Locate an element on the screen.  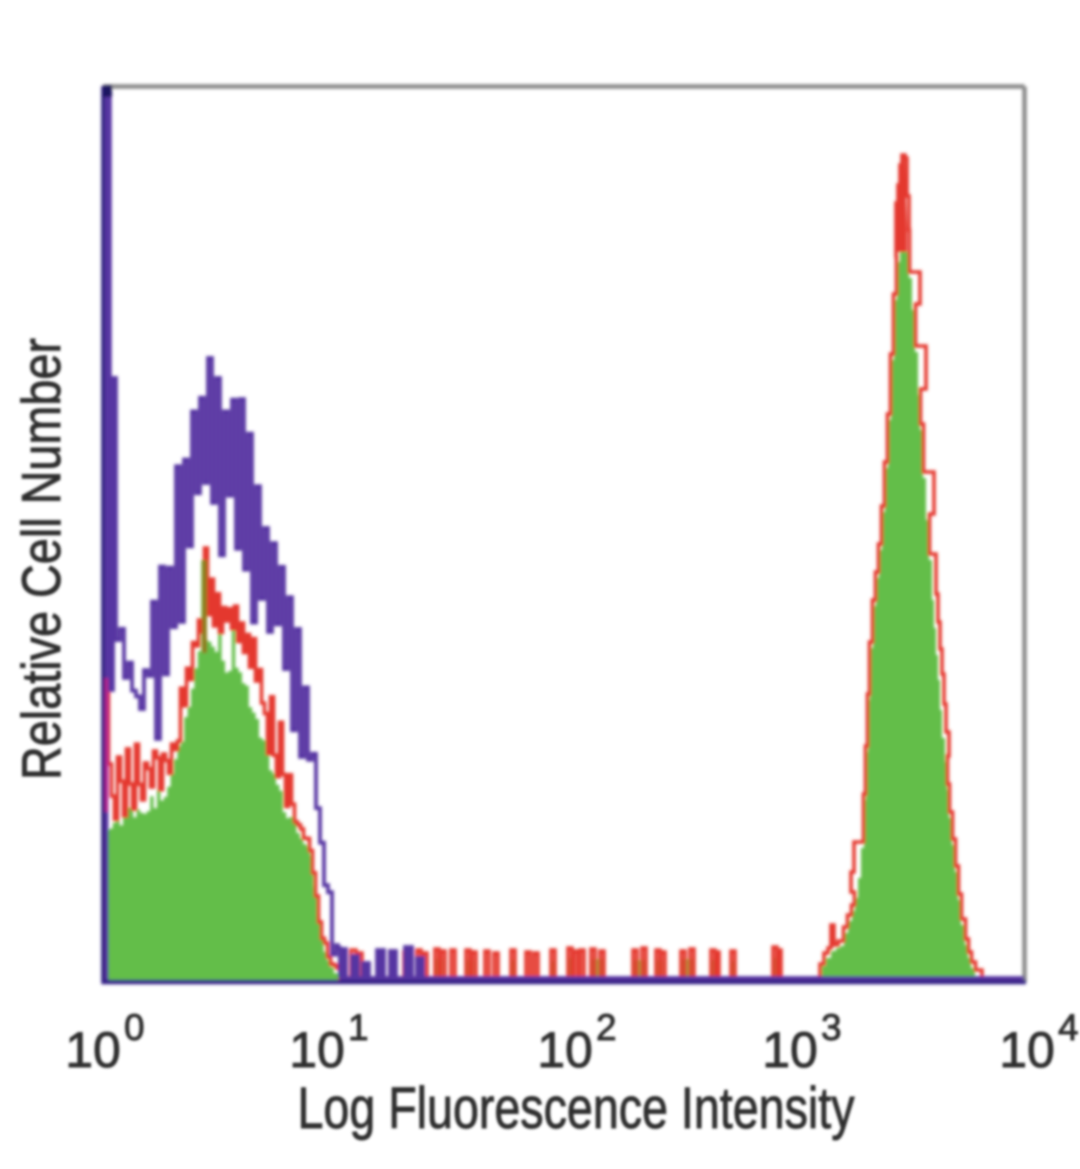
svg-text: 1 is located at coordinates (358, 1027).